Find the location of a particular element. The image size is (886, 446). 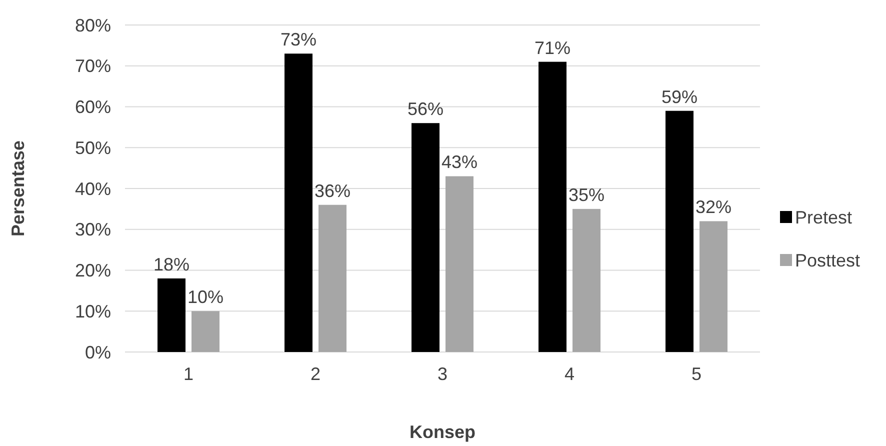

x-tick-label: 3 is located at coordinates (442, 374).